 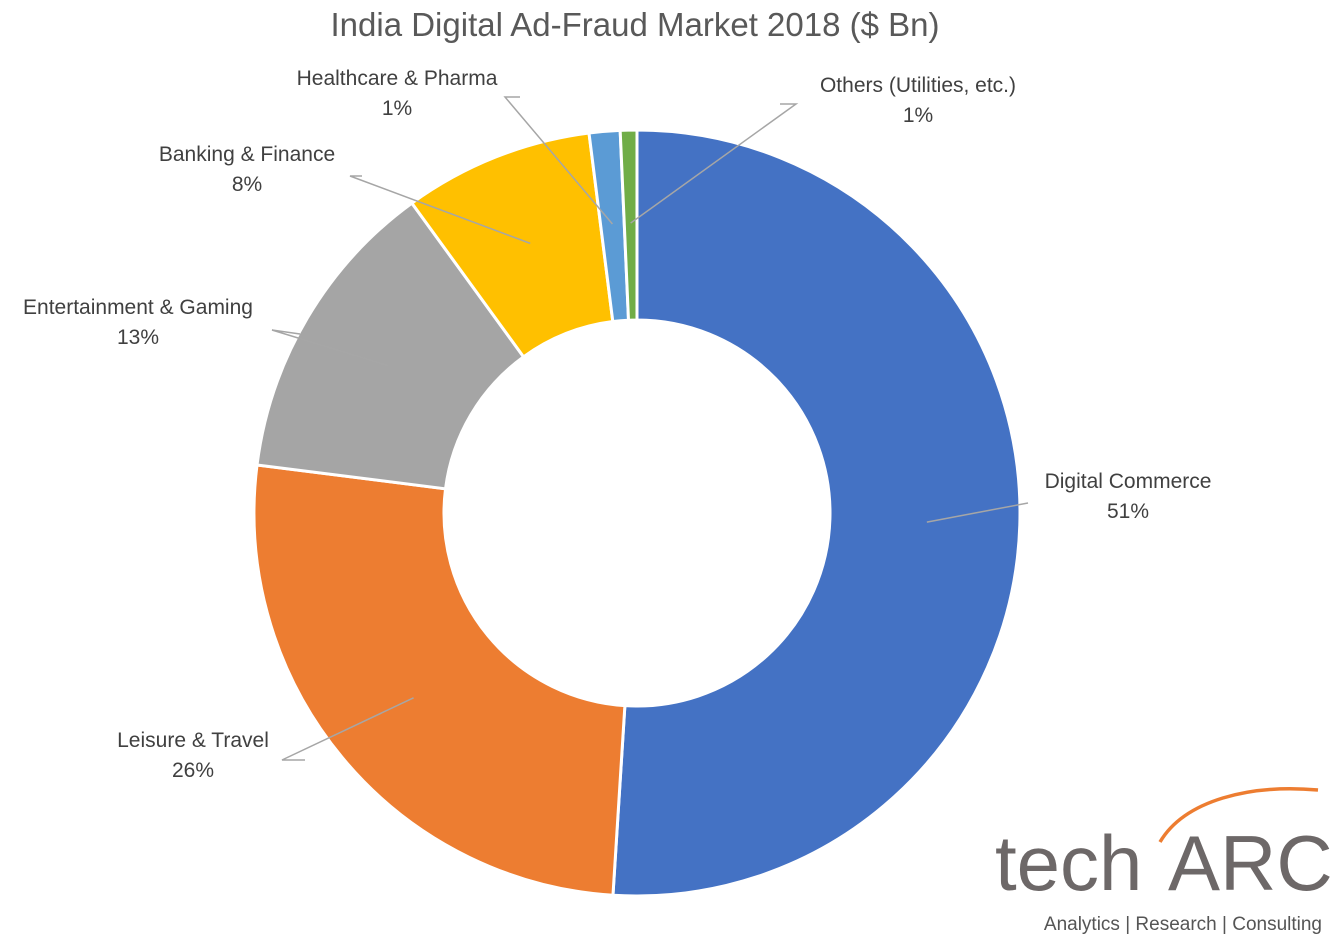 I want to click on label-name-entertainment-gaming: Entertainment & Gaming, so click(x=138, y=307).